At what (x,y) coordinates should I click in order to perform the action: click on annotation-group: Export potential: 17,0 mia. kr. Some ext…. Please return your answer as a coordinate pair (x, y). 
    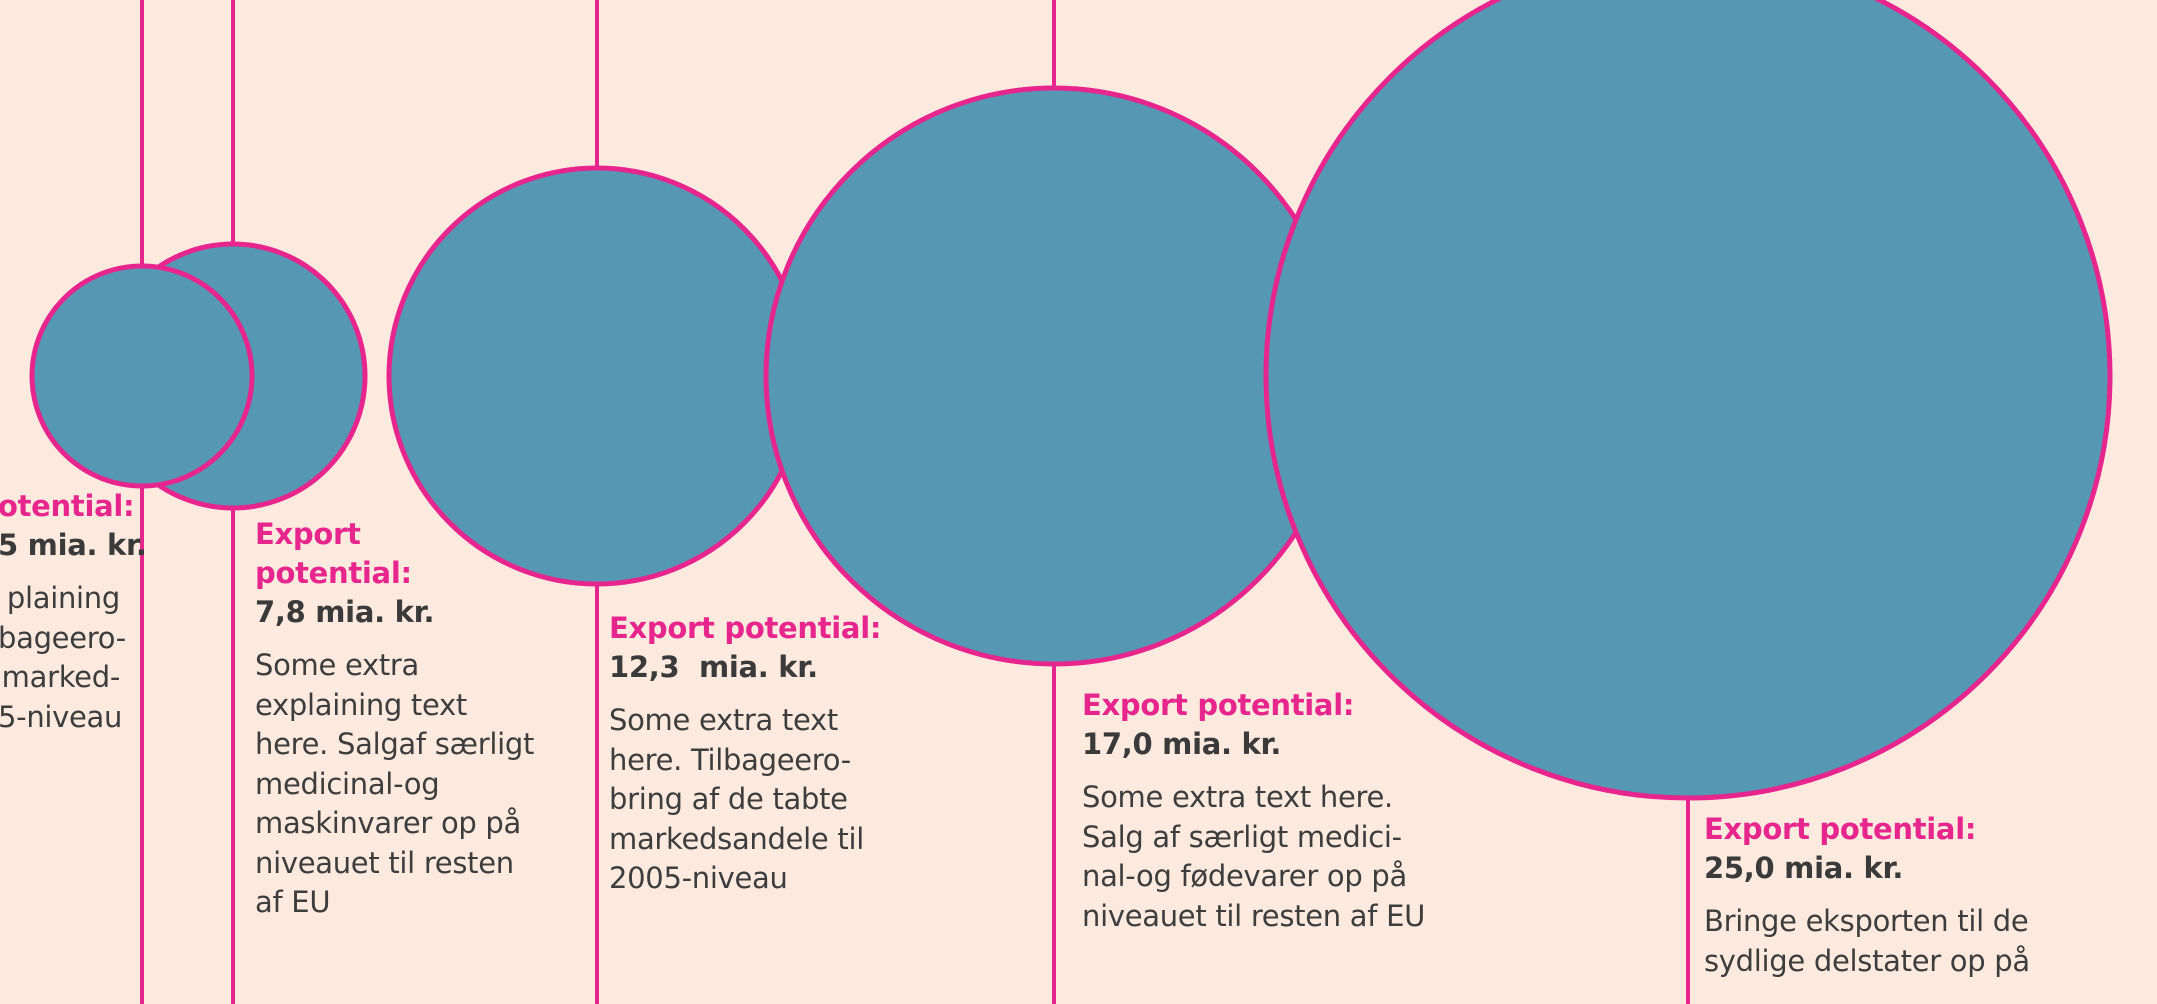
    Looking at the image, I should click on (1253, 811).